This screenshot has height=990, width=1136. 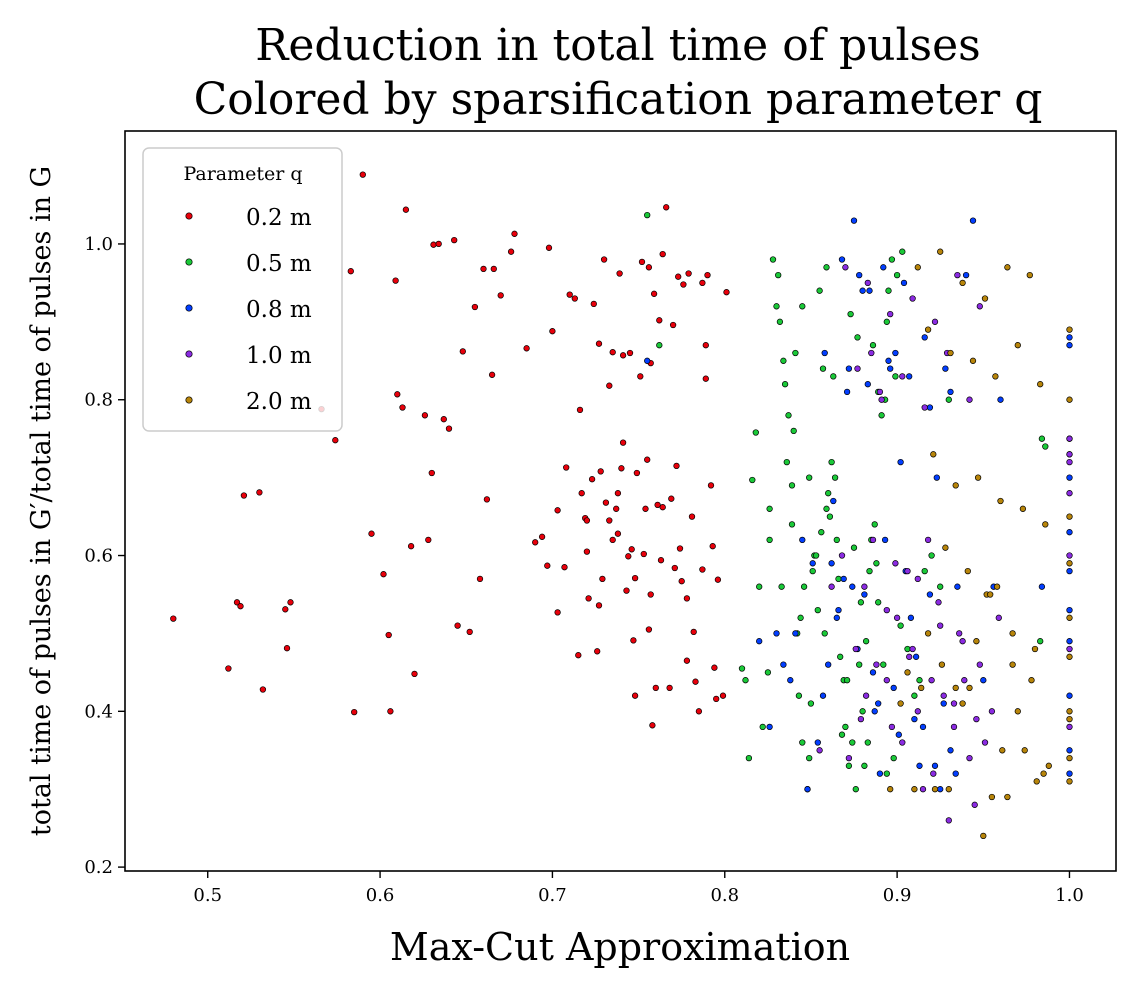 I want to click on legend-label-series-1: 0.5 m, so click(x=279, y=264).